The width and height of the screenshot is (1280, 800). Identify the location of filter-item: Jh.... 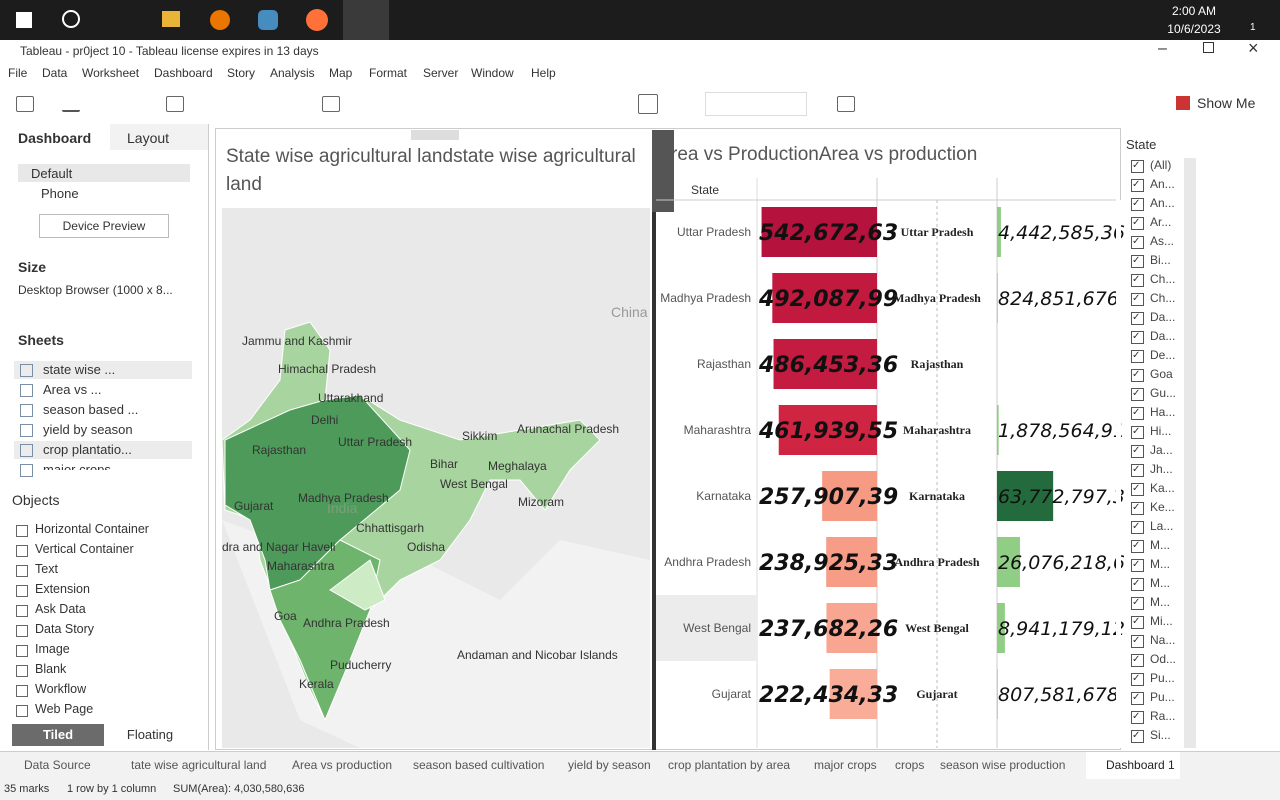
(1161, 469).